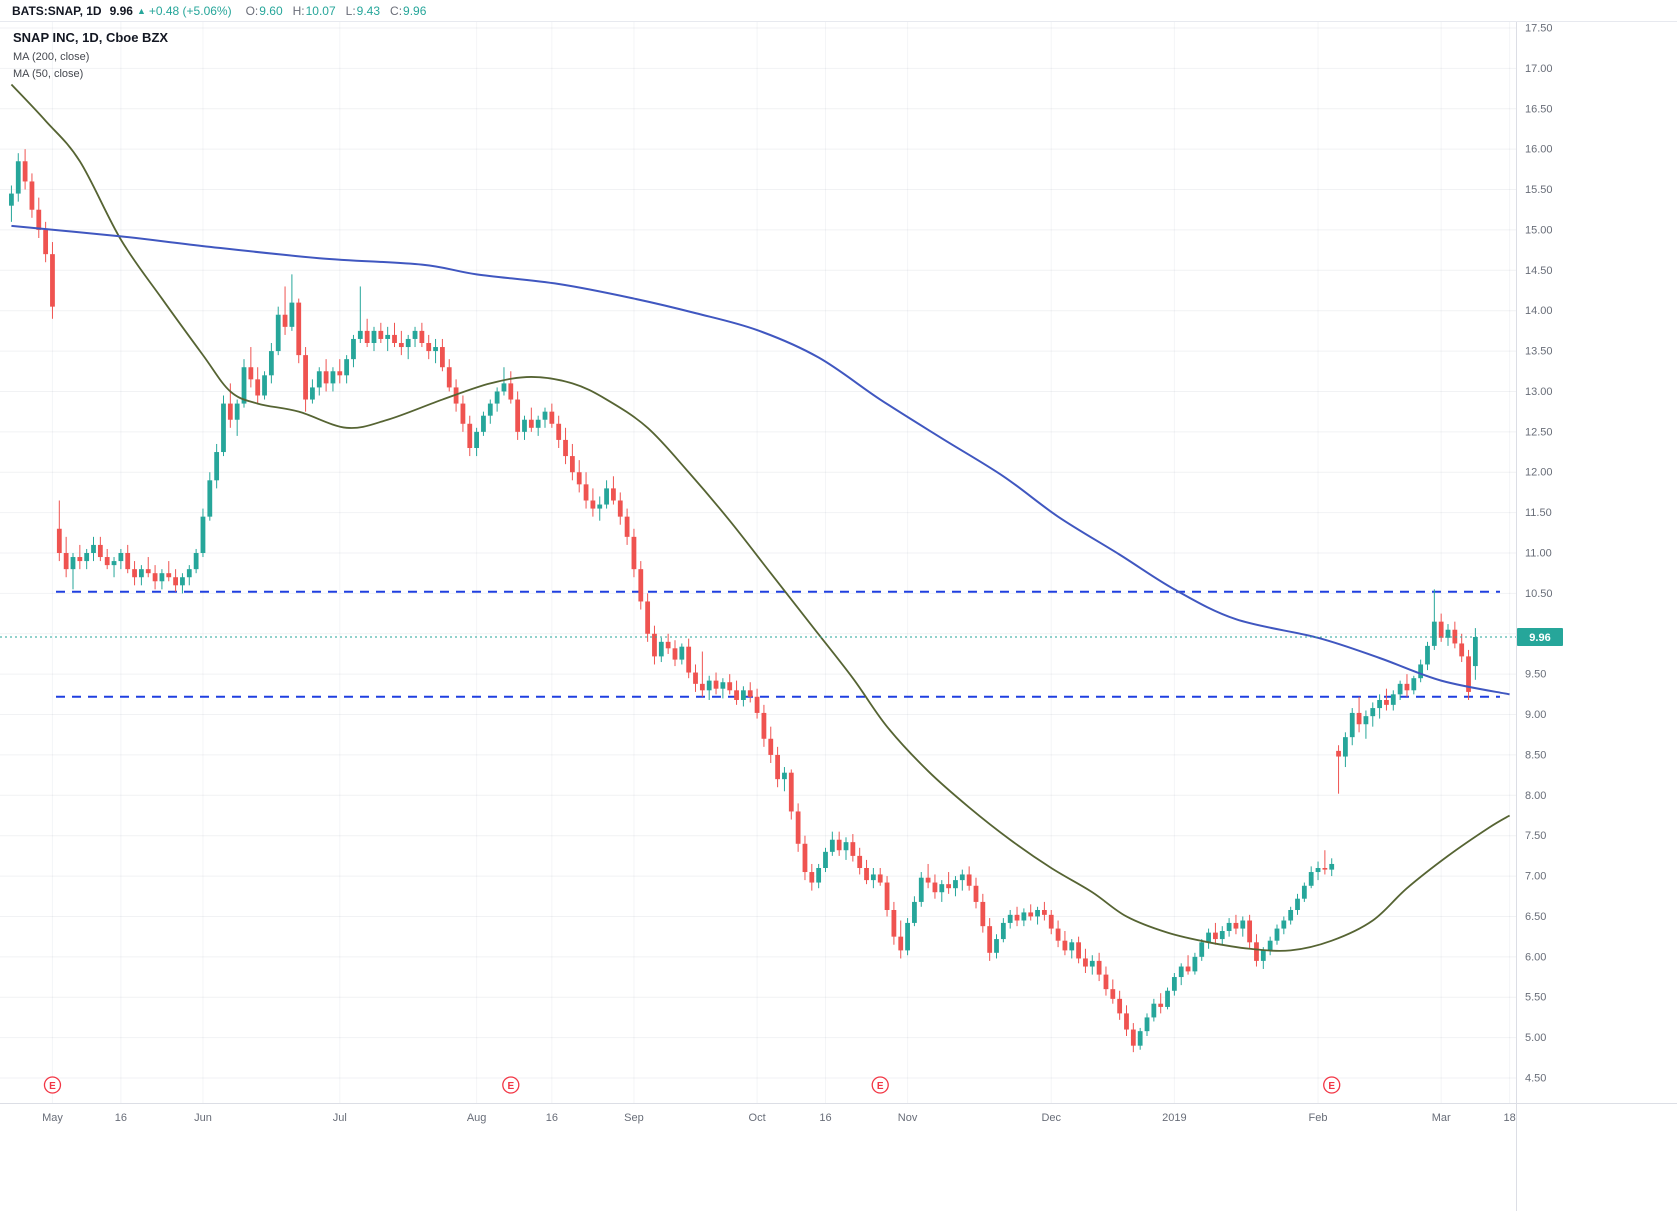 The width and height of the screenshot is (1677, 1211). What do you see at coordinates (190, 10) in the screenshot?
I see `price-change: +0.48 (+5.06%)` at bounding box center [190, 10].